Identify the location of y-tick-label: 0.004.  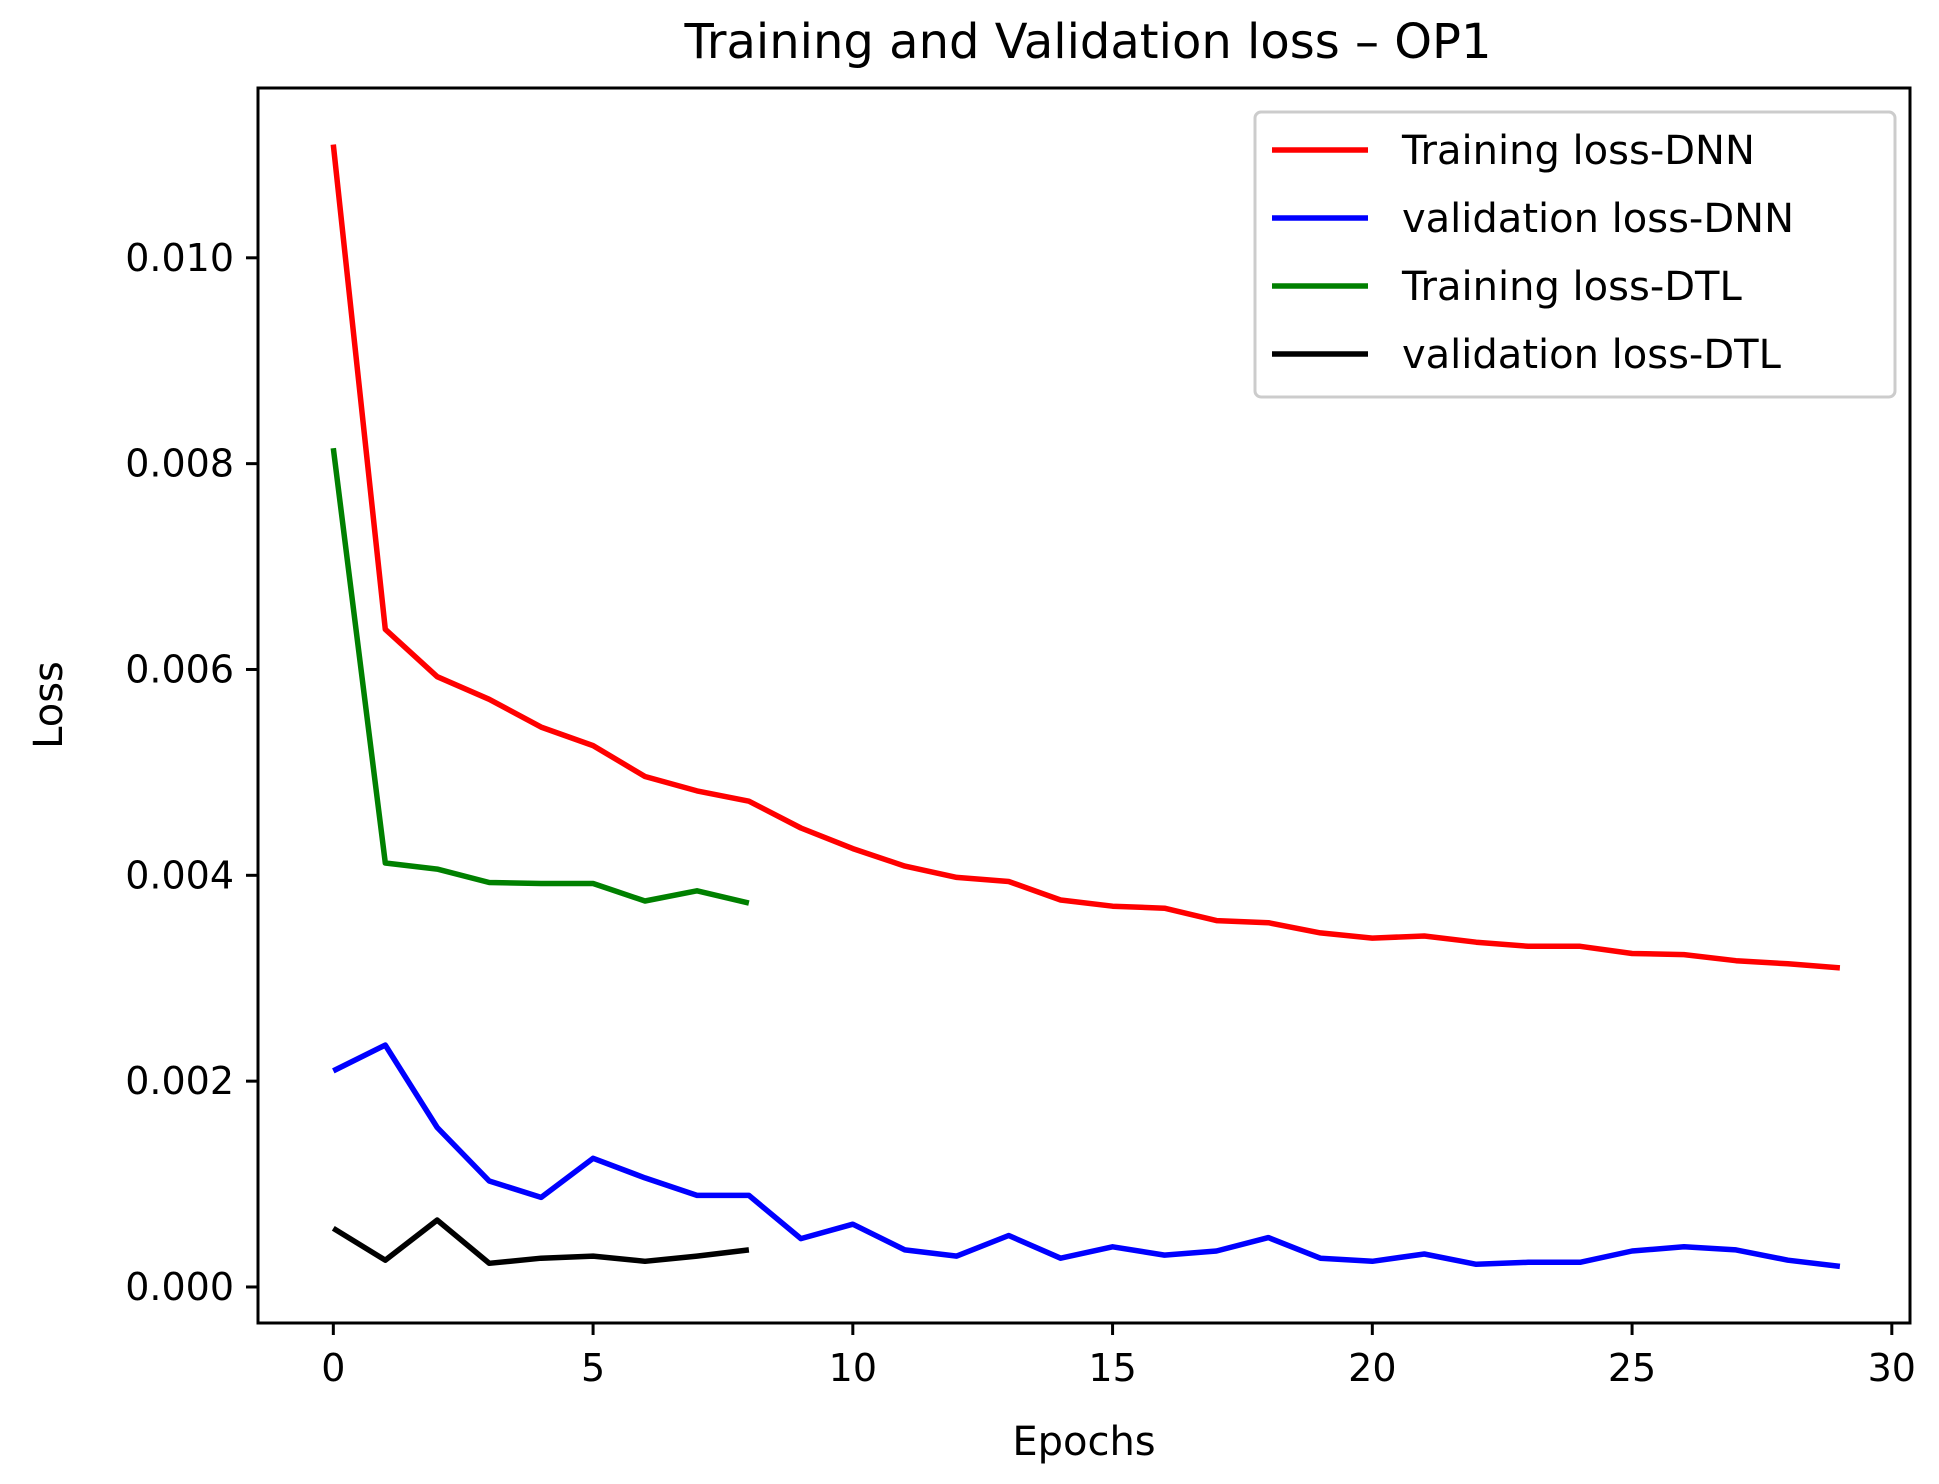
(179, 875).